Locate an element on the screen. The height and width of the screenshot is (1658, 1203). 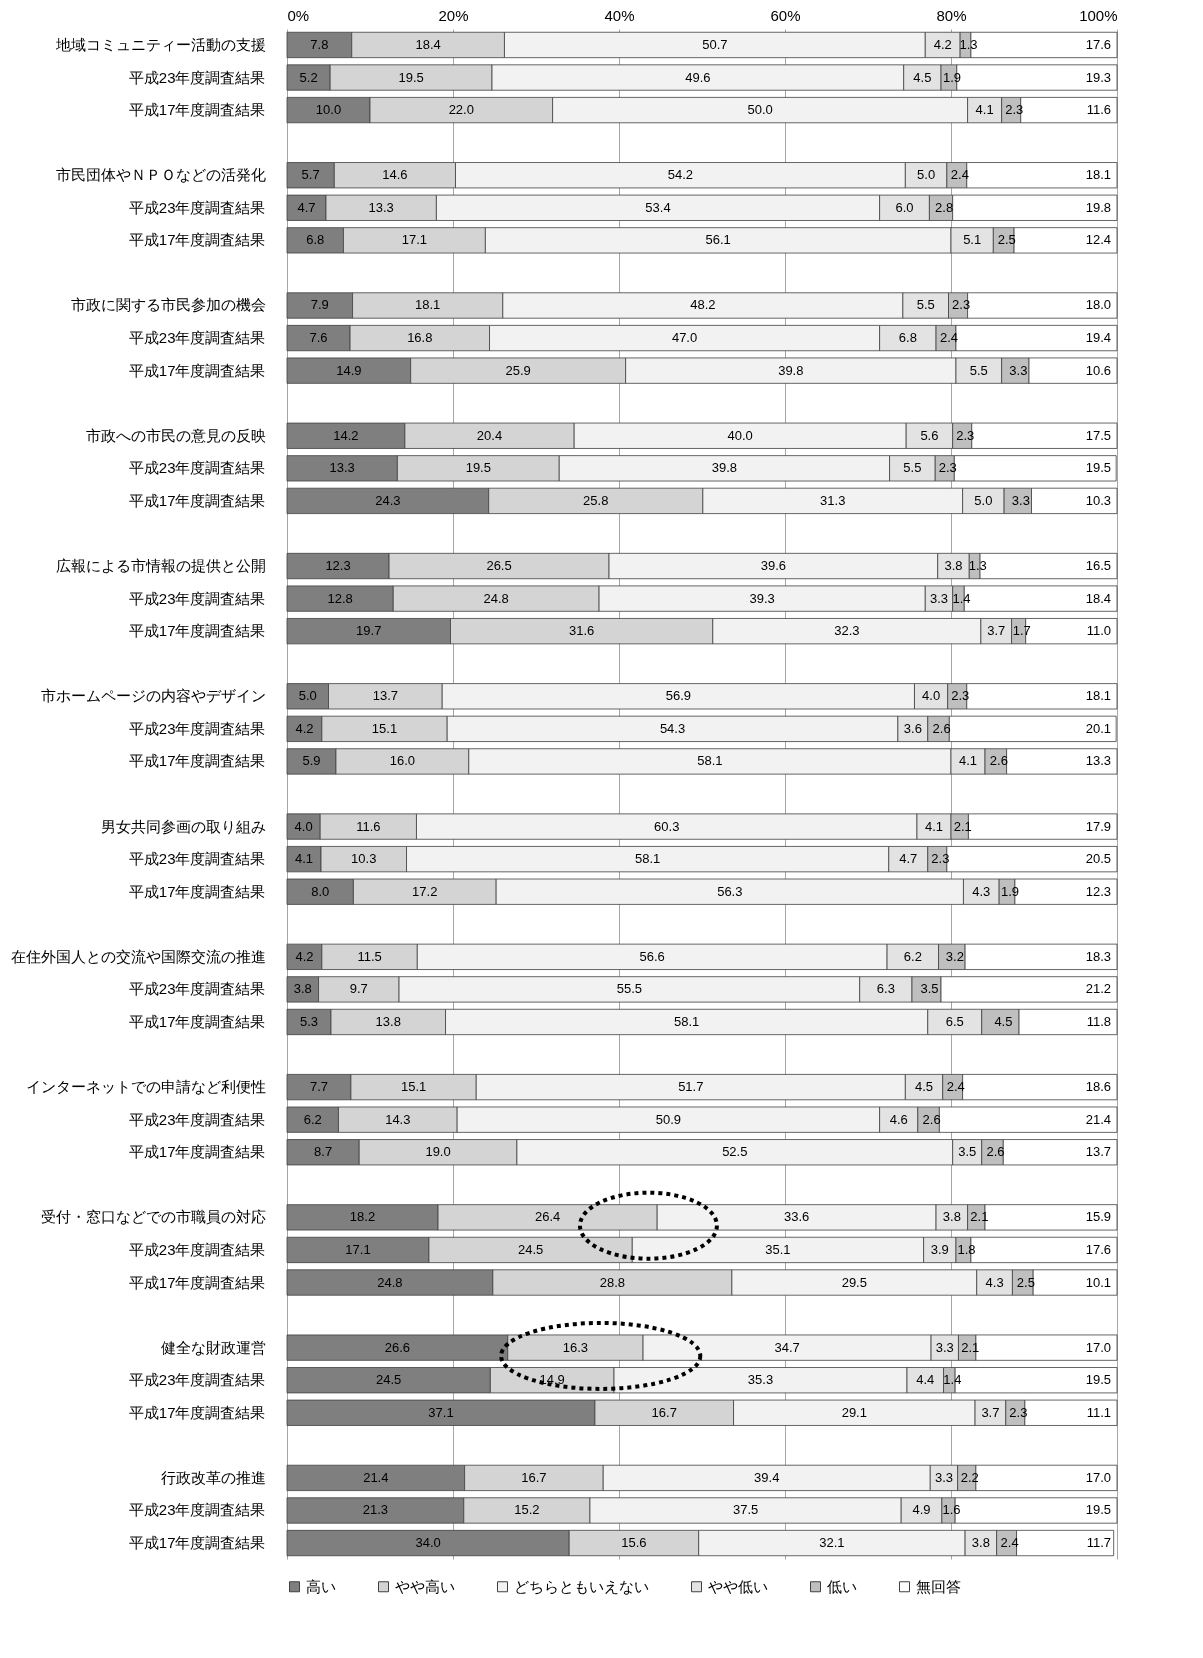
data-label: 20.1 is located at coordinates (1098, 728).